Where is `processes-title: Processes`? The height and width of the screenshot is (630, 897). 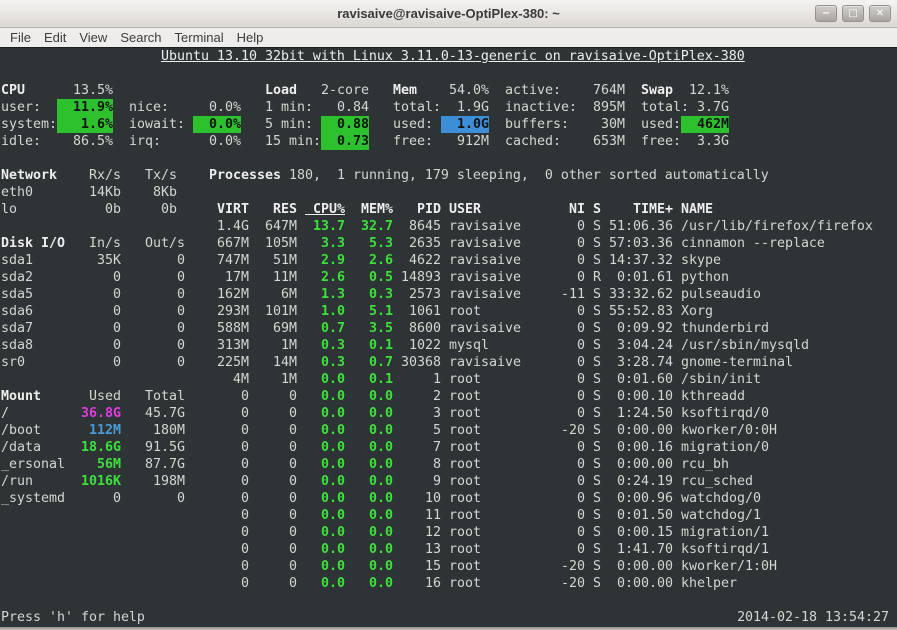 processes-title: Processes is located at coordinates (245, 175).